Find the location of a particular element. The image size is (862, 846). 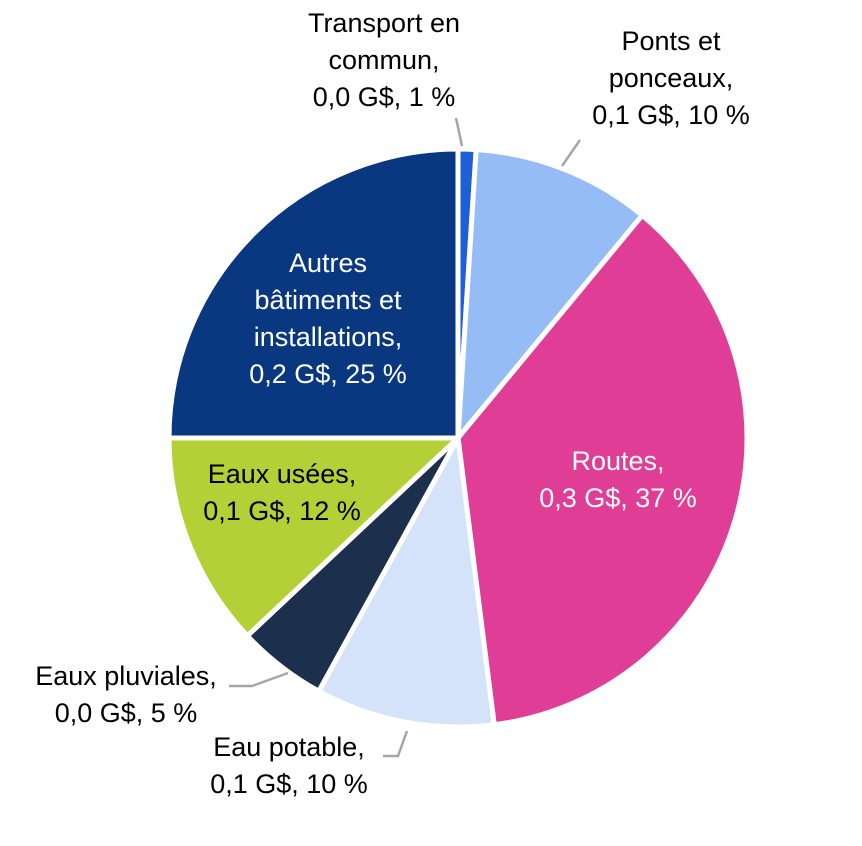

slice-label-line: Ponts et is located at coordinates (671, 41).